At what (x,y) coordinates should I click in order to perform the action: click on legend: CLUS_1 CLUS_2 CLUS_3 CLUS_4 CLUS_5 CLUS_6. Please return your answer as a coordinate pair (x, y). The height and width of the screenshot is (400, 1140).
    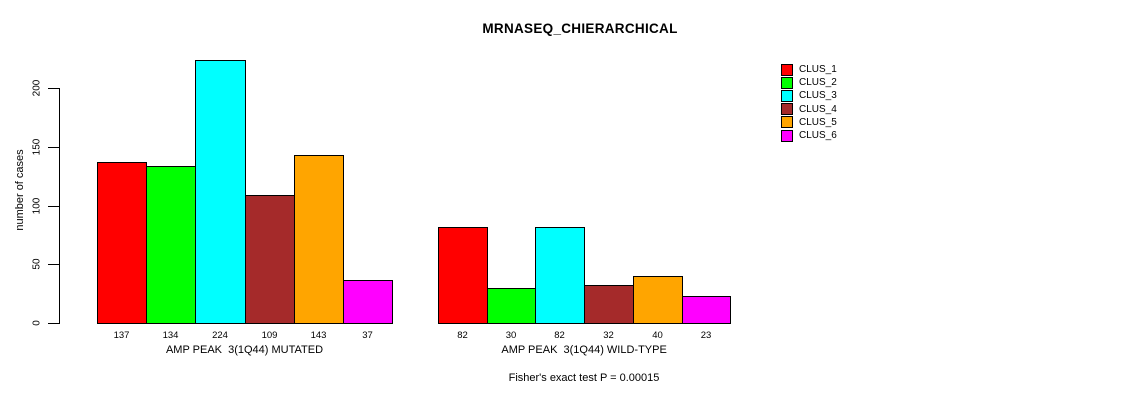
    Looking at the image, I should click on (809, 102).